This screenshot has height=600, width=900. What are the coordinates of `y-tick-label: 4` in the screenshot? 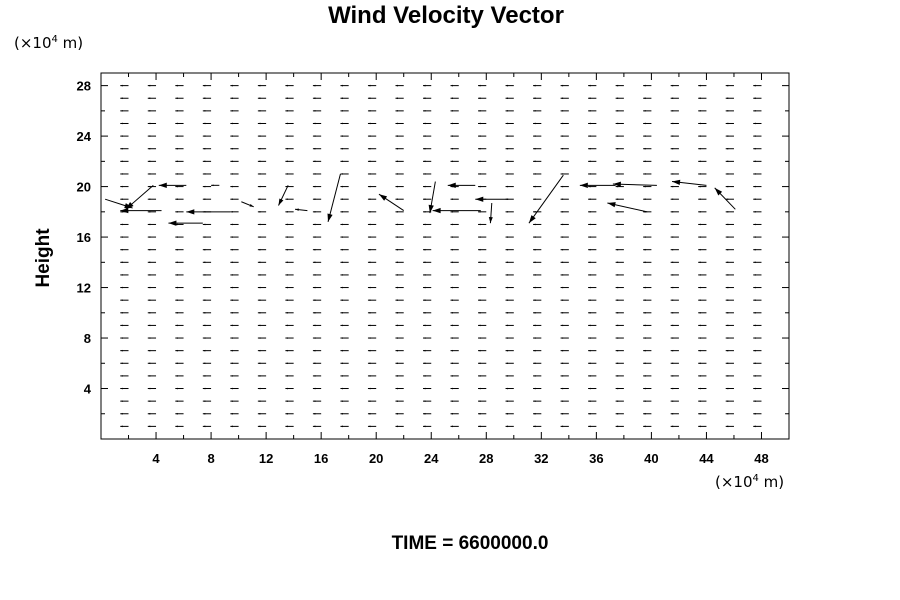 It's located at (88, 389).